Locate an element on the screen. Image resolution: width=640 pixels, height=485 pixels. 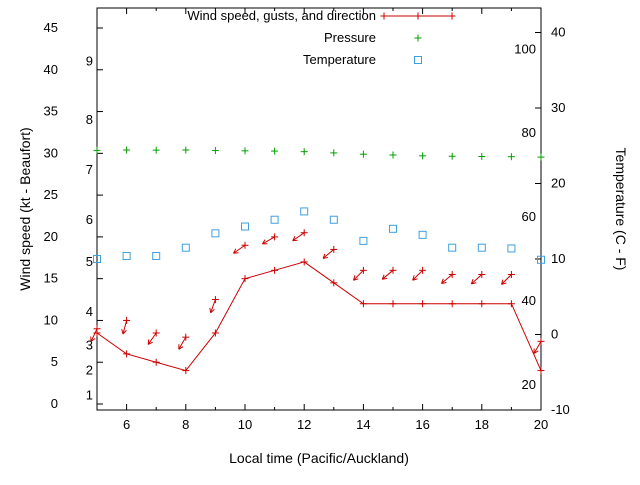
y-left-tick-label: 40 is located at coordinates (51, 69).